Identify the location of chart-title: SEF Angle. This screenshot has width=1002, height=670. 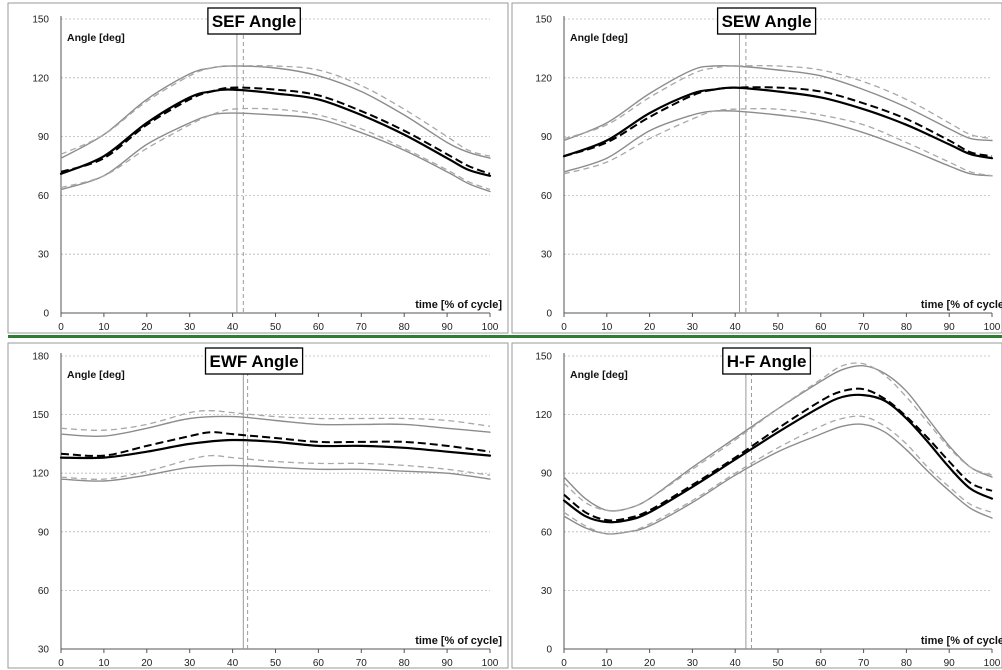
(254, 21).